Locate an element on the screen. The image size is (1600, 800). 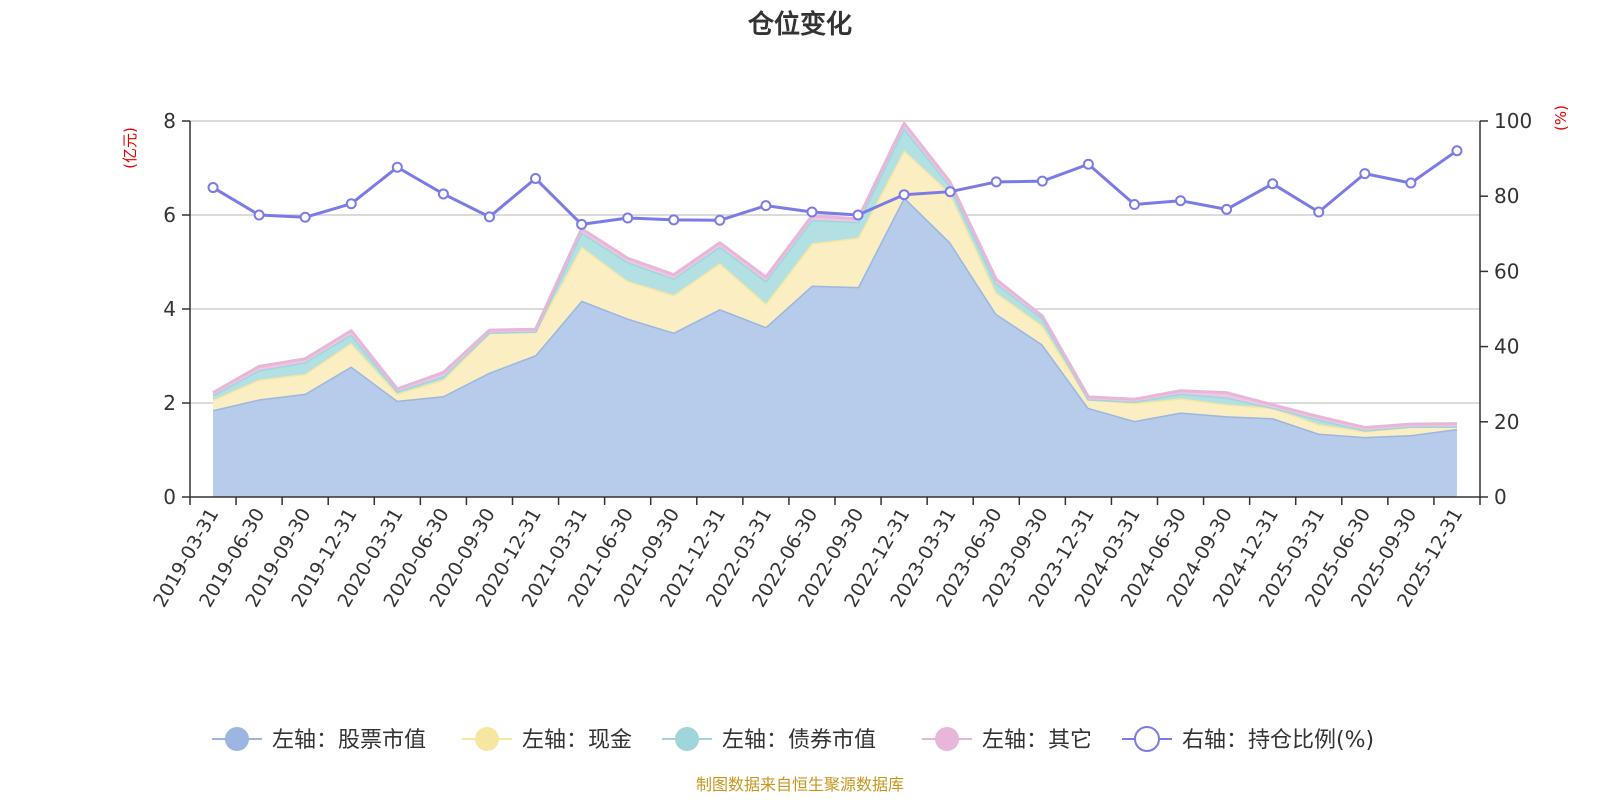
right-tick-label: 20 is located at coordinates (1506, 422).